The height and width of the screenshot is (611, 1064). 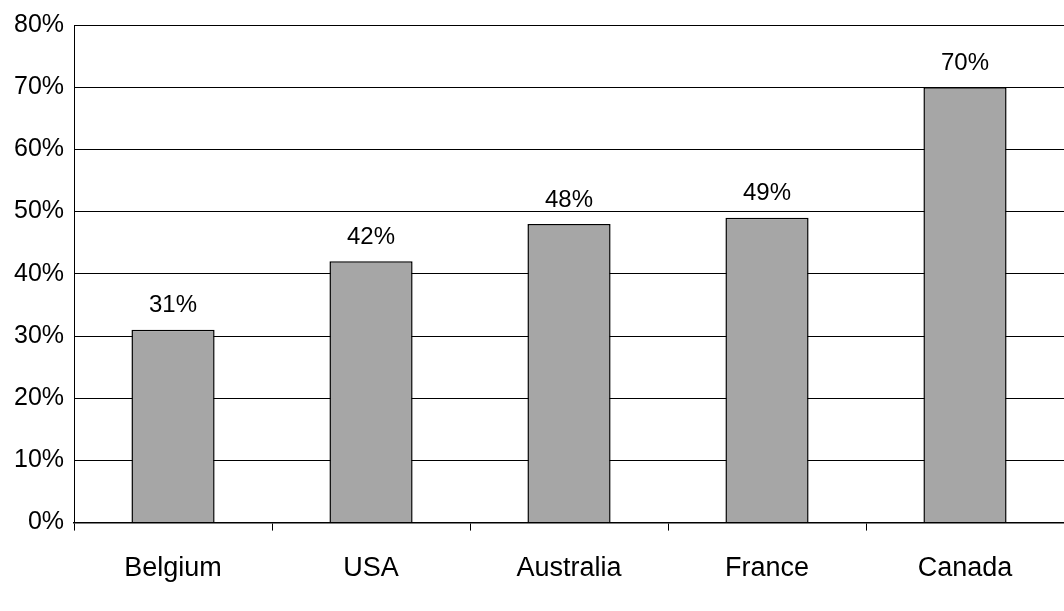 I want to click on x-tick-label: France, so click(x=767, y=567).